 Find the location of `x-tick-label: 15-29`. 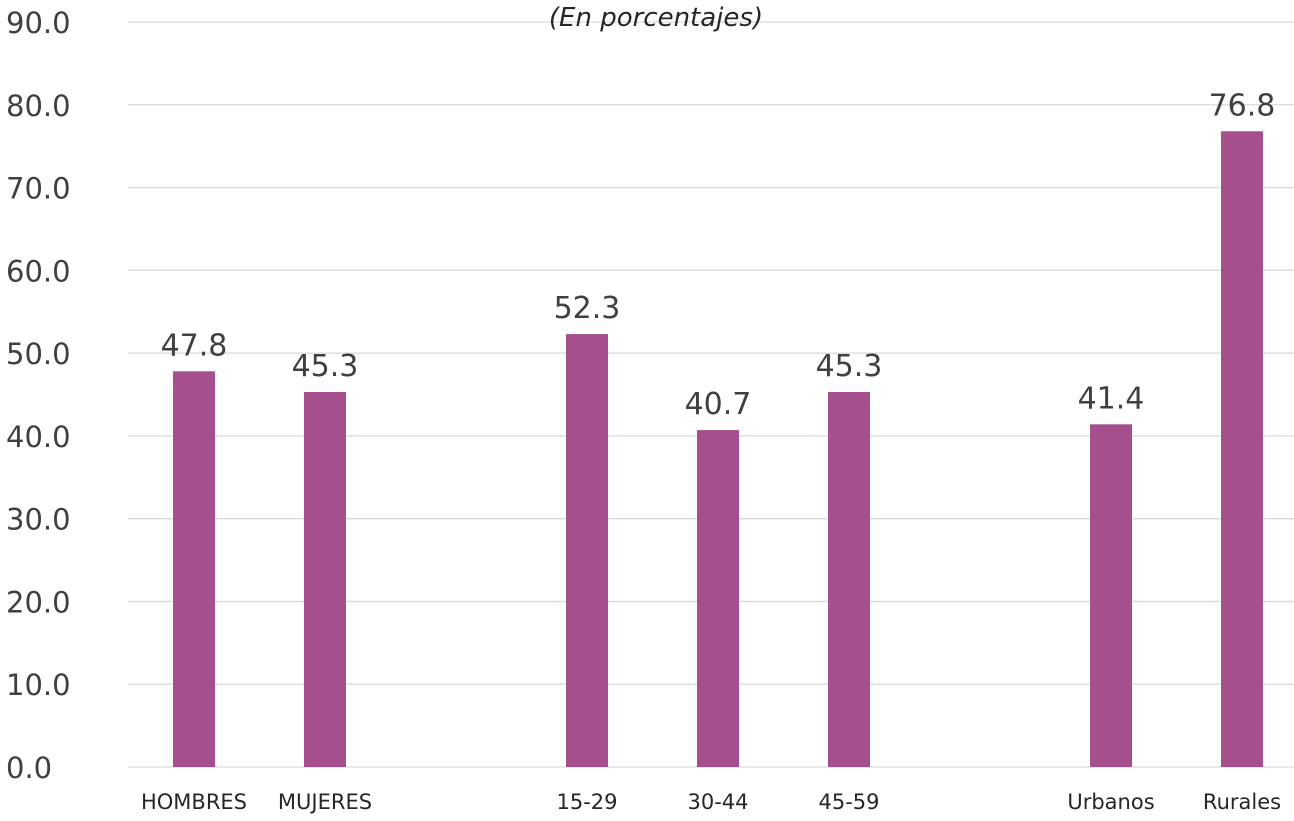

x-tick-label: 15-29 is located at coordinates (586, 802).